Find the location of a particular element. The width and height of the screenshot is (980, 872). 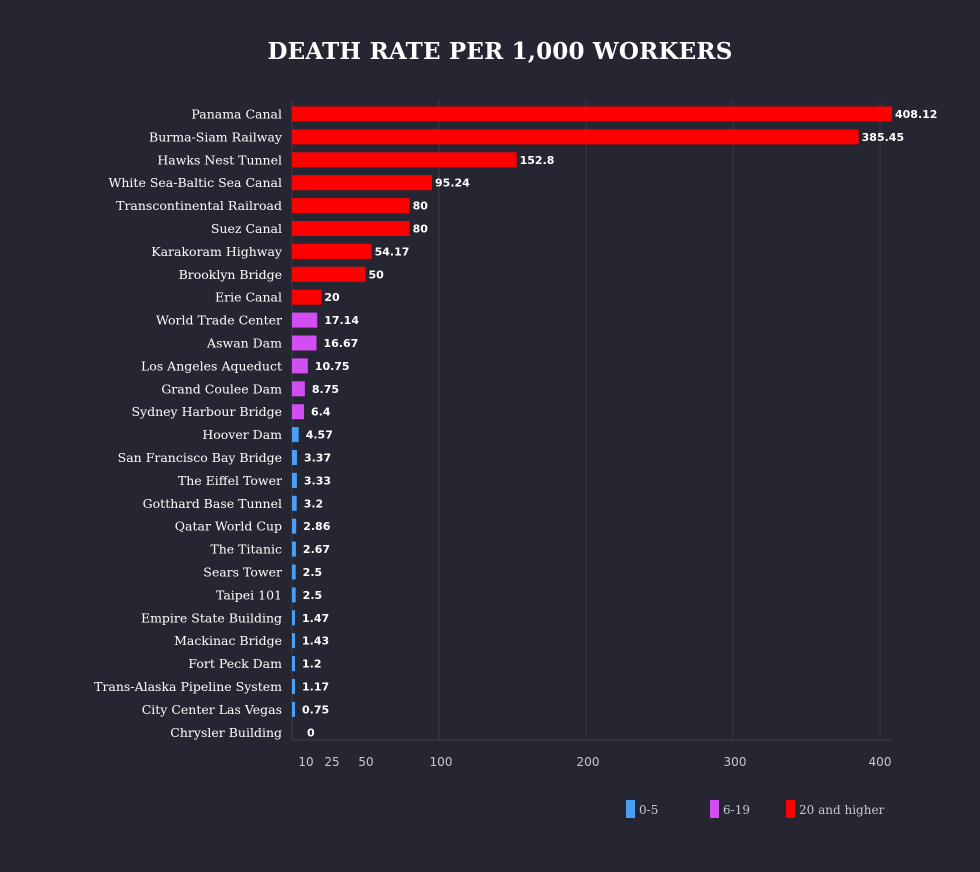

value-label: 3.37 is located at coordinates (317, 458).